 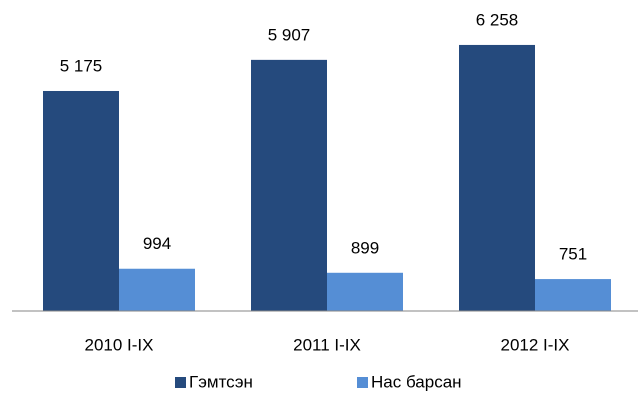 I want to click on data-label: 751, so click(x=573, y=254).